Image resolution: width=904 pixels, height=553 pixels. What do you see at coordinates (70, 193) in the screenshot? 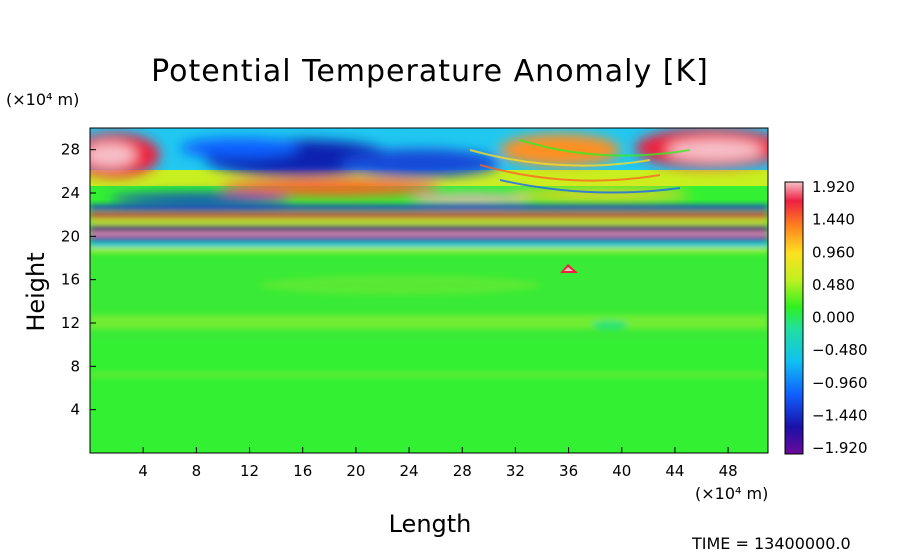
I see `y-tick-label: 24` at bounding box center [70, 193].